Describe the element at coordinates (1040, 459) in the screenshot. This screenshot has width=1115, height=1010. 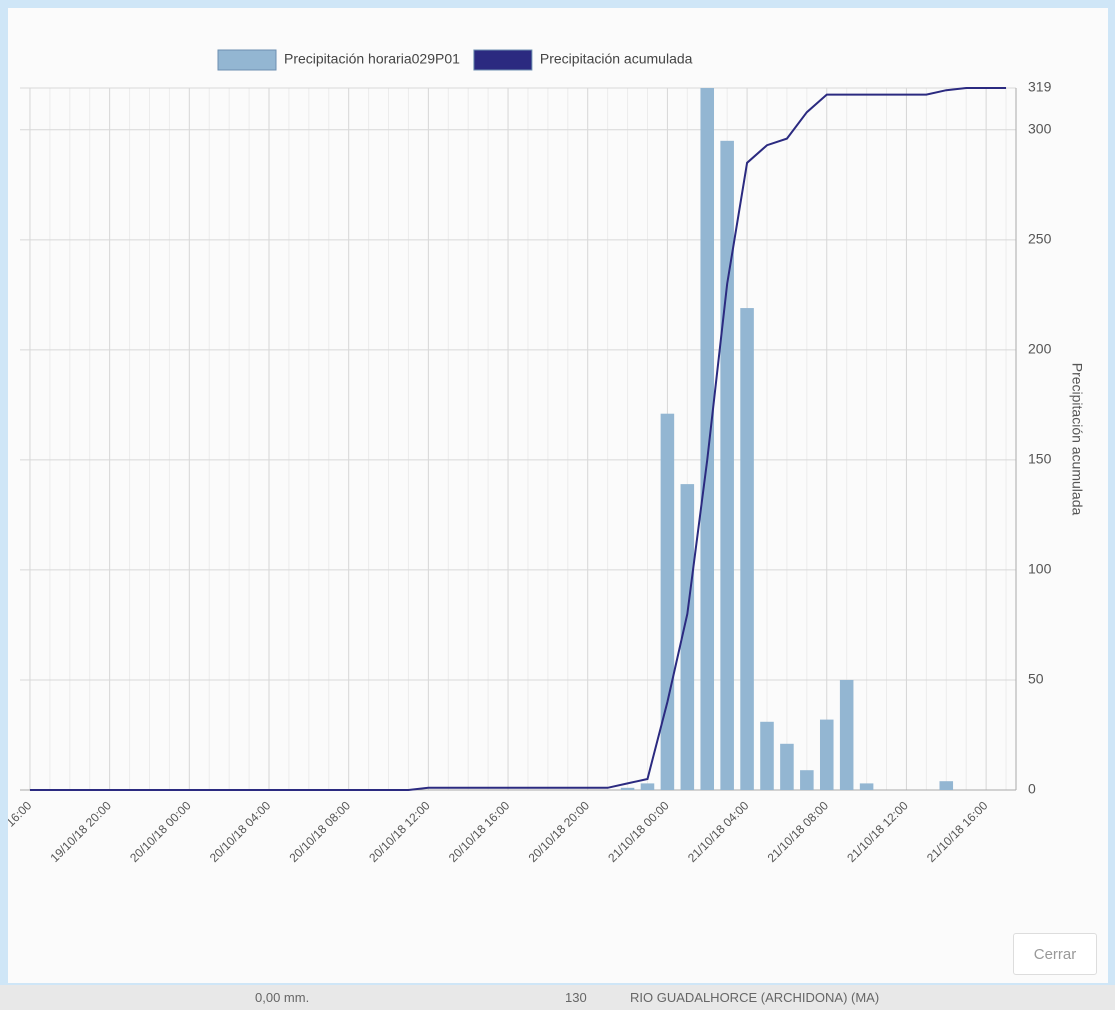
I see `y2-tick-label: 150` at that location.